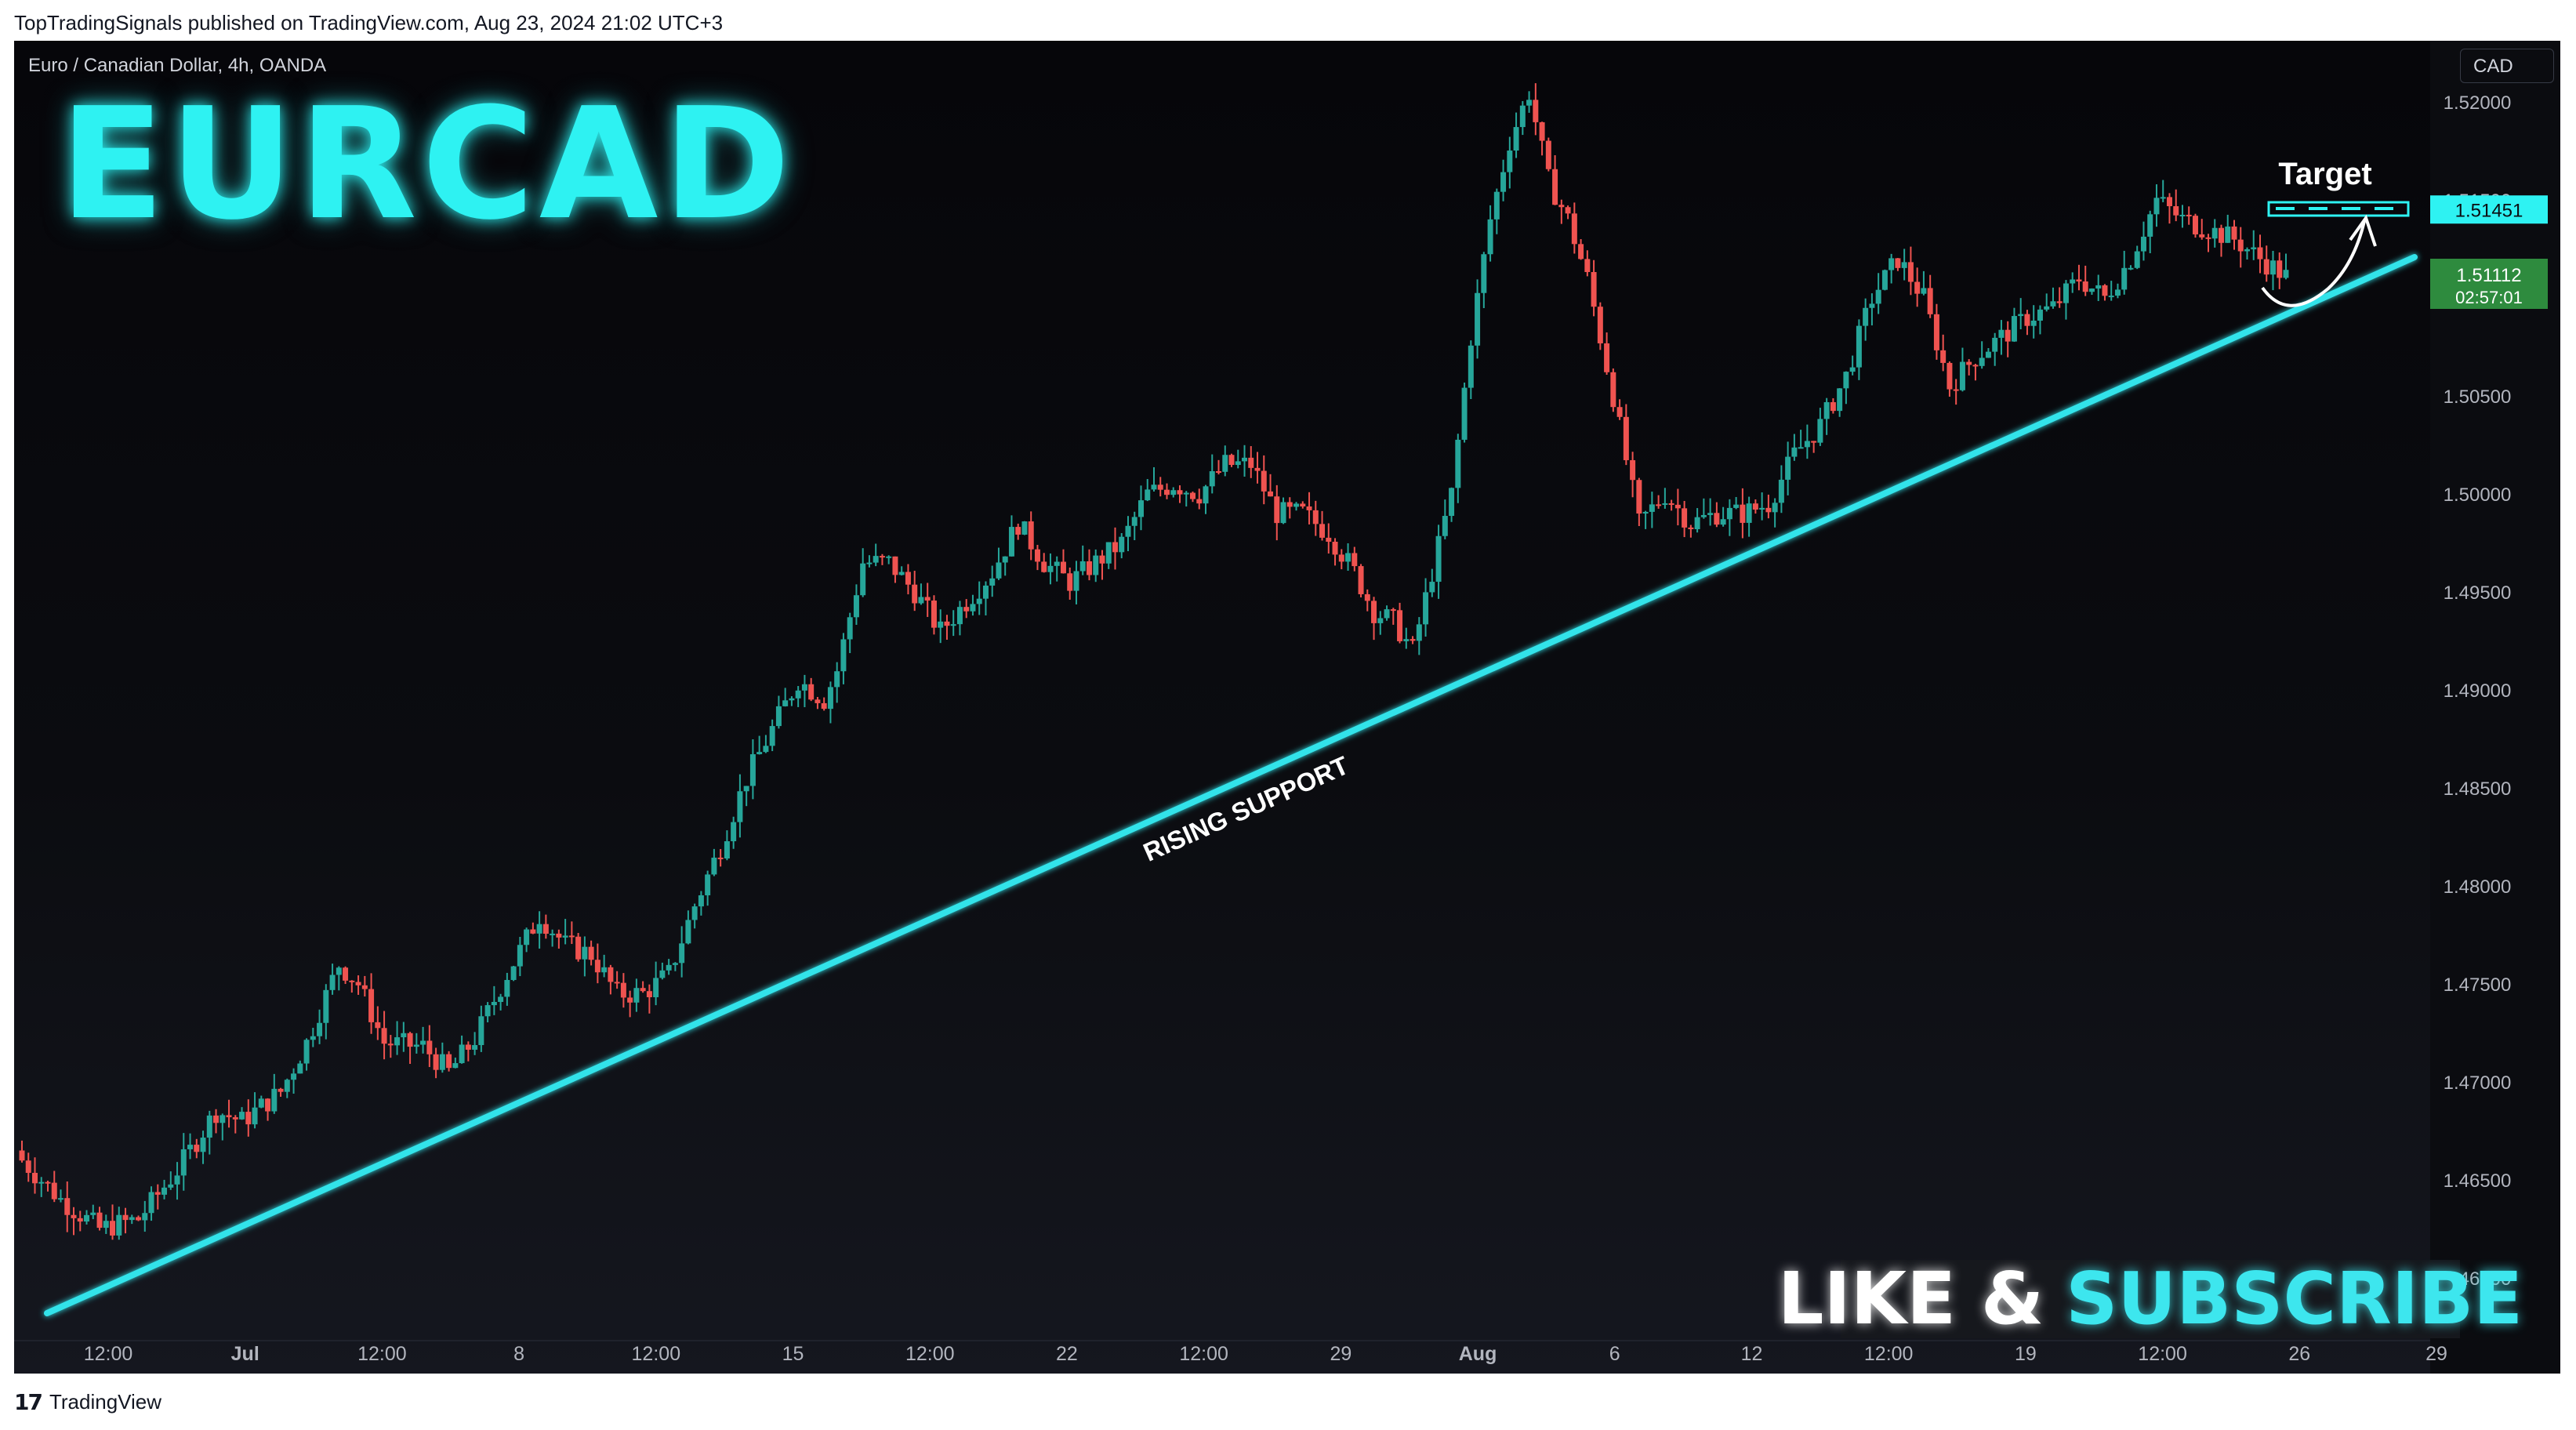 This screenshot has width=2576, height=1430. Describe the element at coordinates (2162, 1354) in the screenshot. I see `x-tick-label: 12:00` at that location.